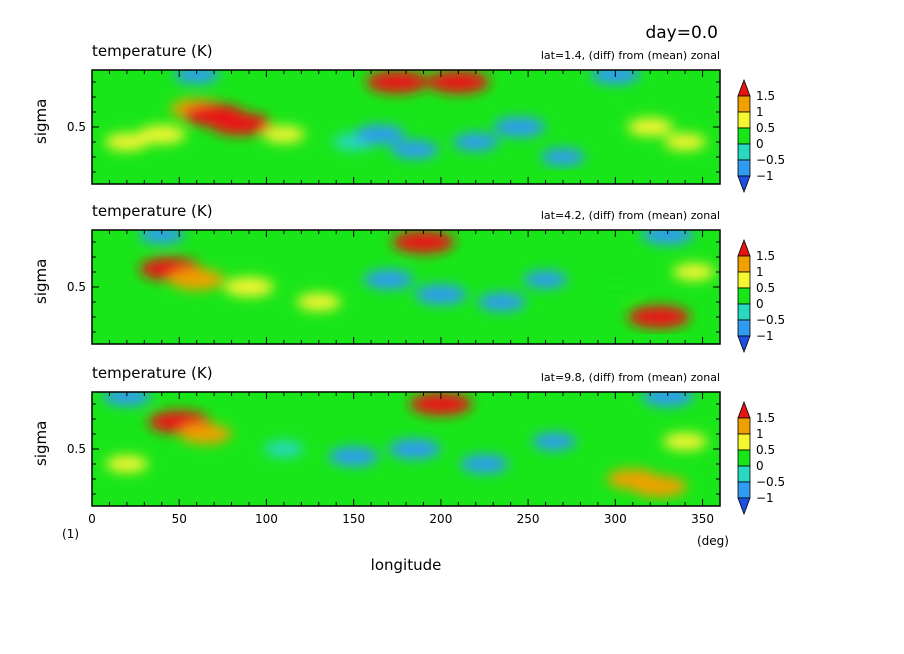 This screenshot has height=654, width=904. I want to click on figure-number: (1), so click(70, 534).